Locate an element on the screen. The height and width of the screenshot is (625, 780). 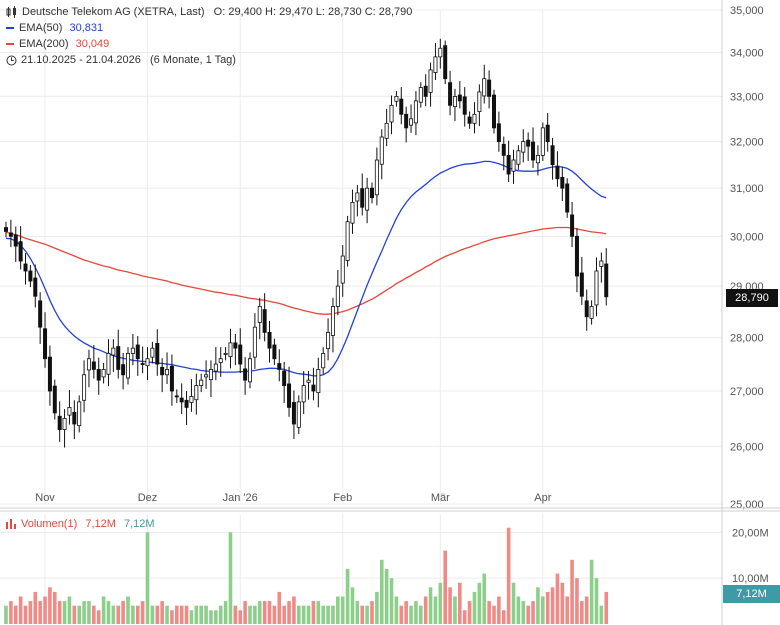
price-tick-label: 32,000 is located at coordinates (747, 143).